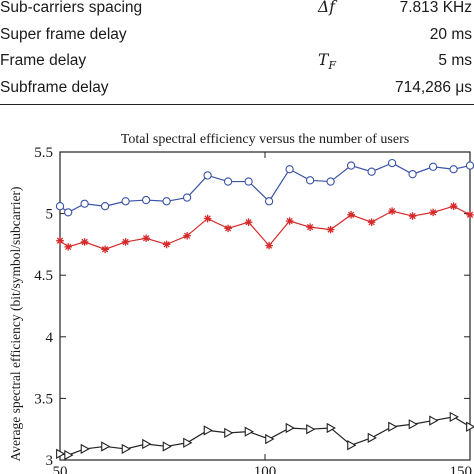 The height and width of the screenshot is (474, 474). I want to click on param-name: Sub-carriers spacing, so click(71, 8).